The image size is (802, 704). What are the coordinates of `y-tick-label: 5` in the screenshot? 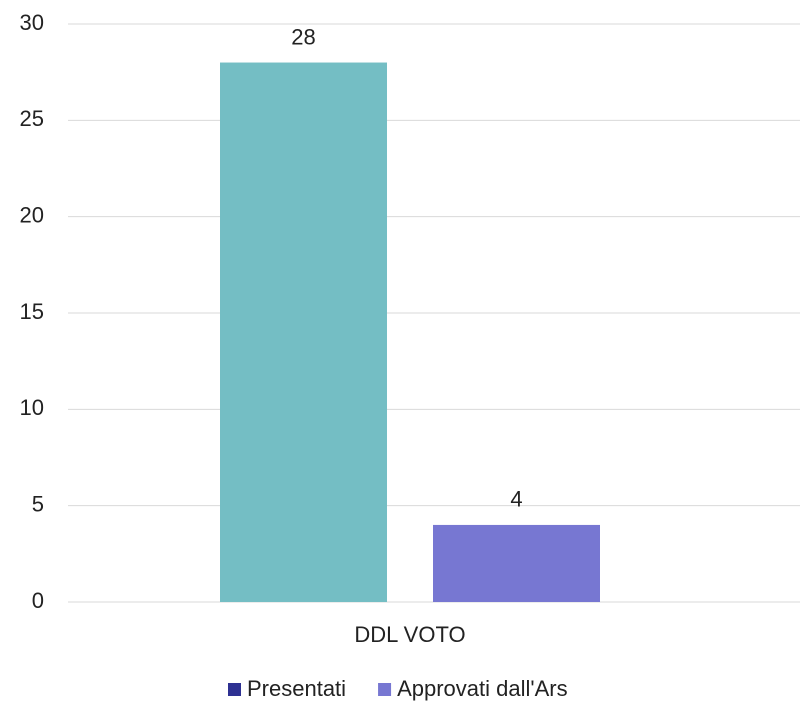 It's located at (38, 503).